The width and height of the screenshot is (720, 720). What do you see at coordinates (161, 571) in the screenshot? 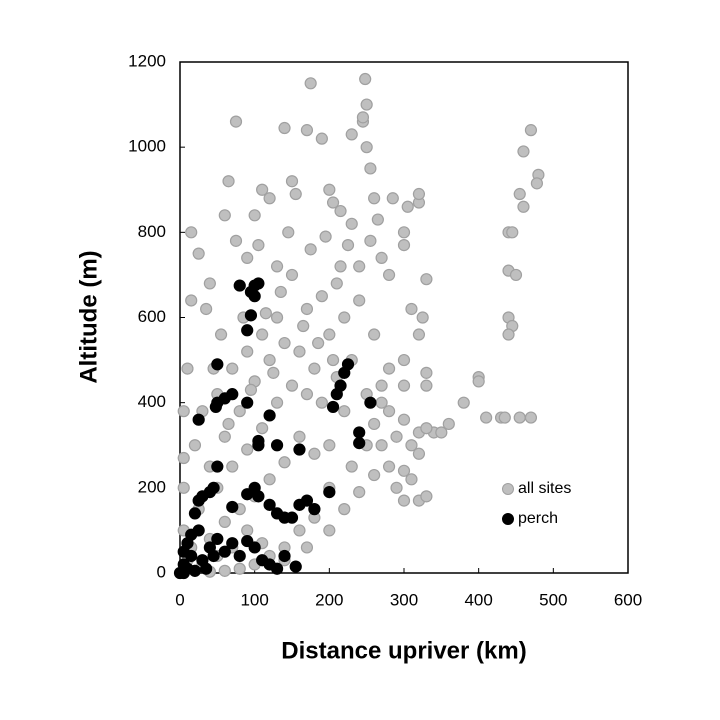
I see `y-tick-label: 0` at bounding box center [161, 571].